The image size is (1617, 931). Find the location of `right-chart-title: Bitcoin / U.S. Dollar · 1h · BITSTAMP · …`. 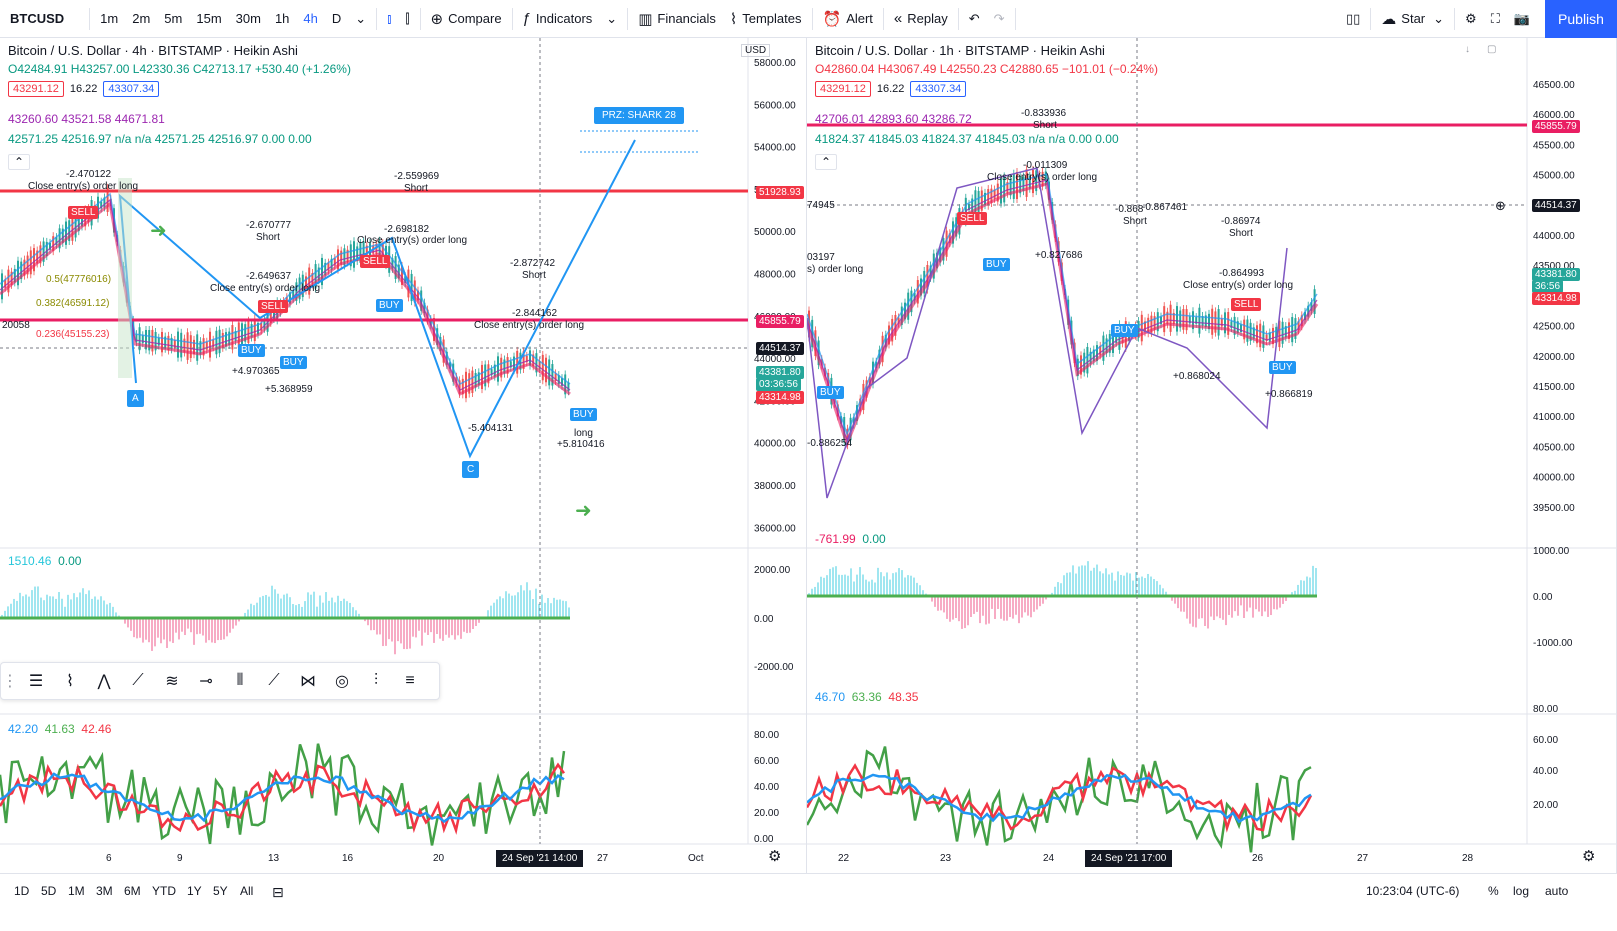

right-chart-title: Bitcoin / U.S. Dollar · 1h · BITSTAMP · … is located at coordinates (960, 50).